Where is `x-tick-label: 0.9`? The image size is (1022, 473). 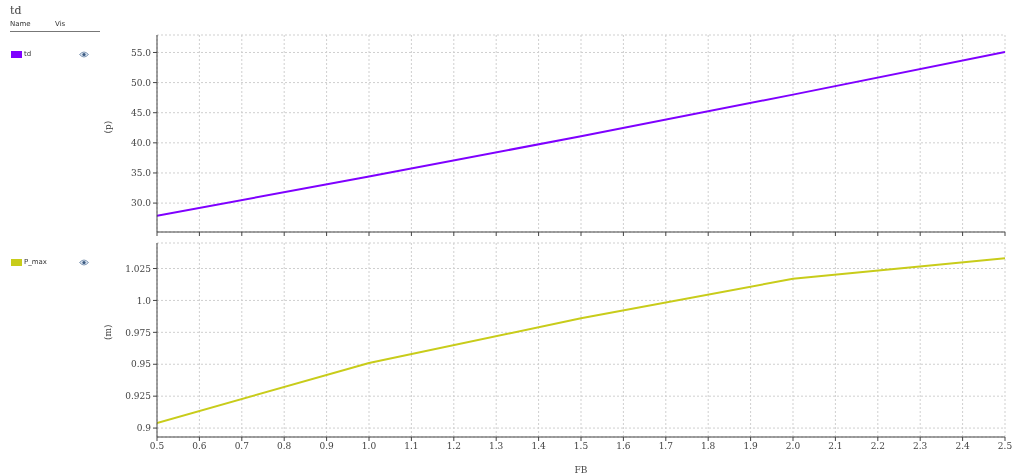 x-tick-label: 0.9 is located at coordinates (327, 446).